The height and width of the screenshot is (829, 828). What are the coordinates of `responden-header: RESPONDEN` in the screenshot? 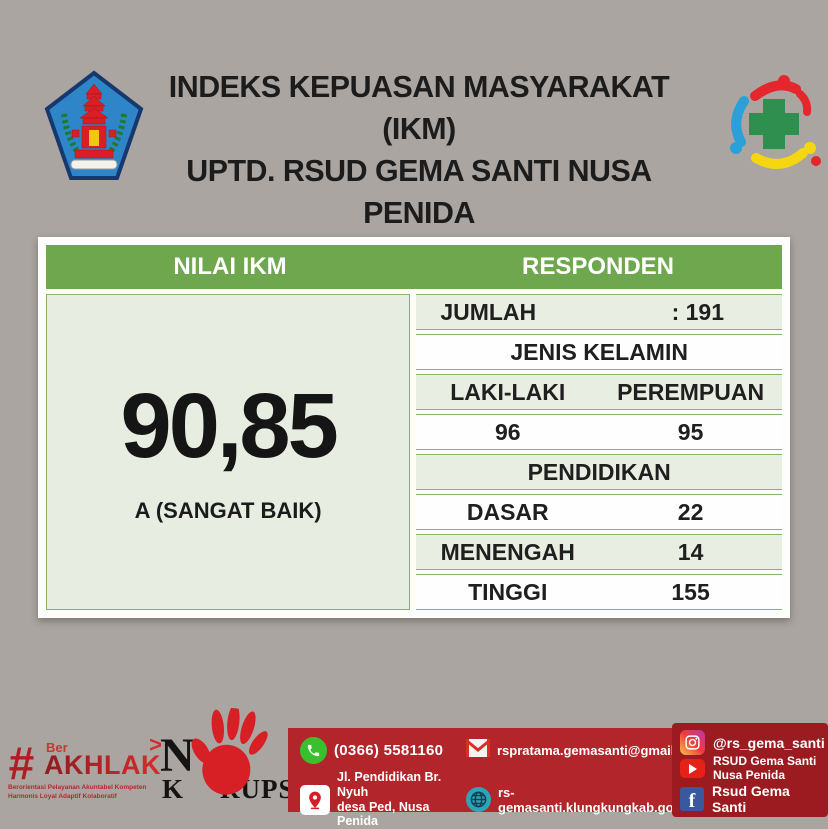 It's located at (598, 267).